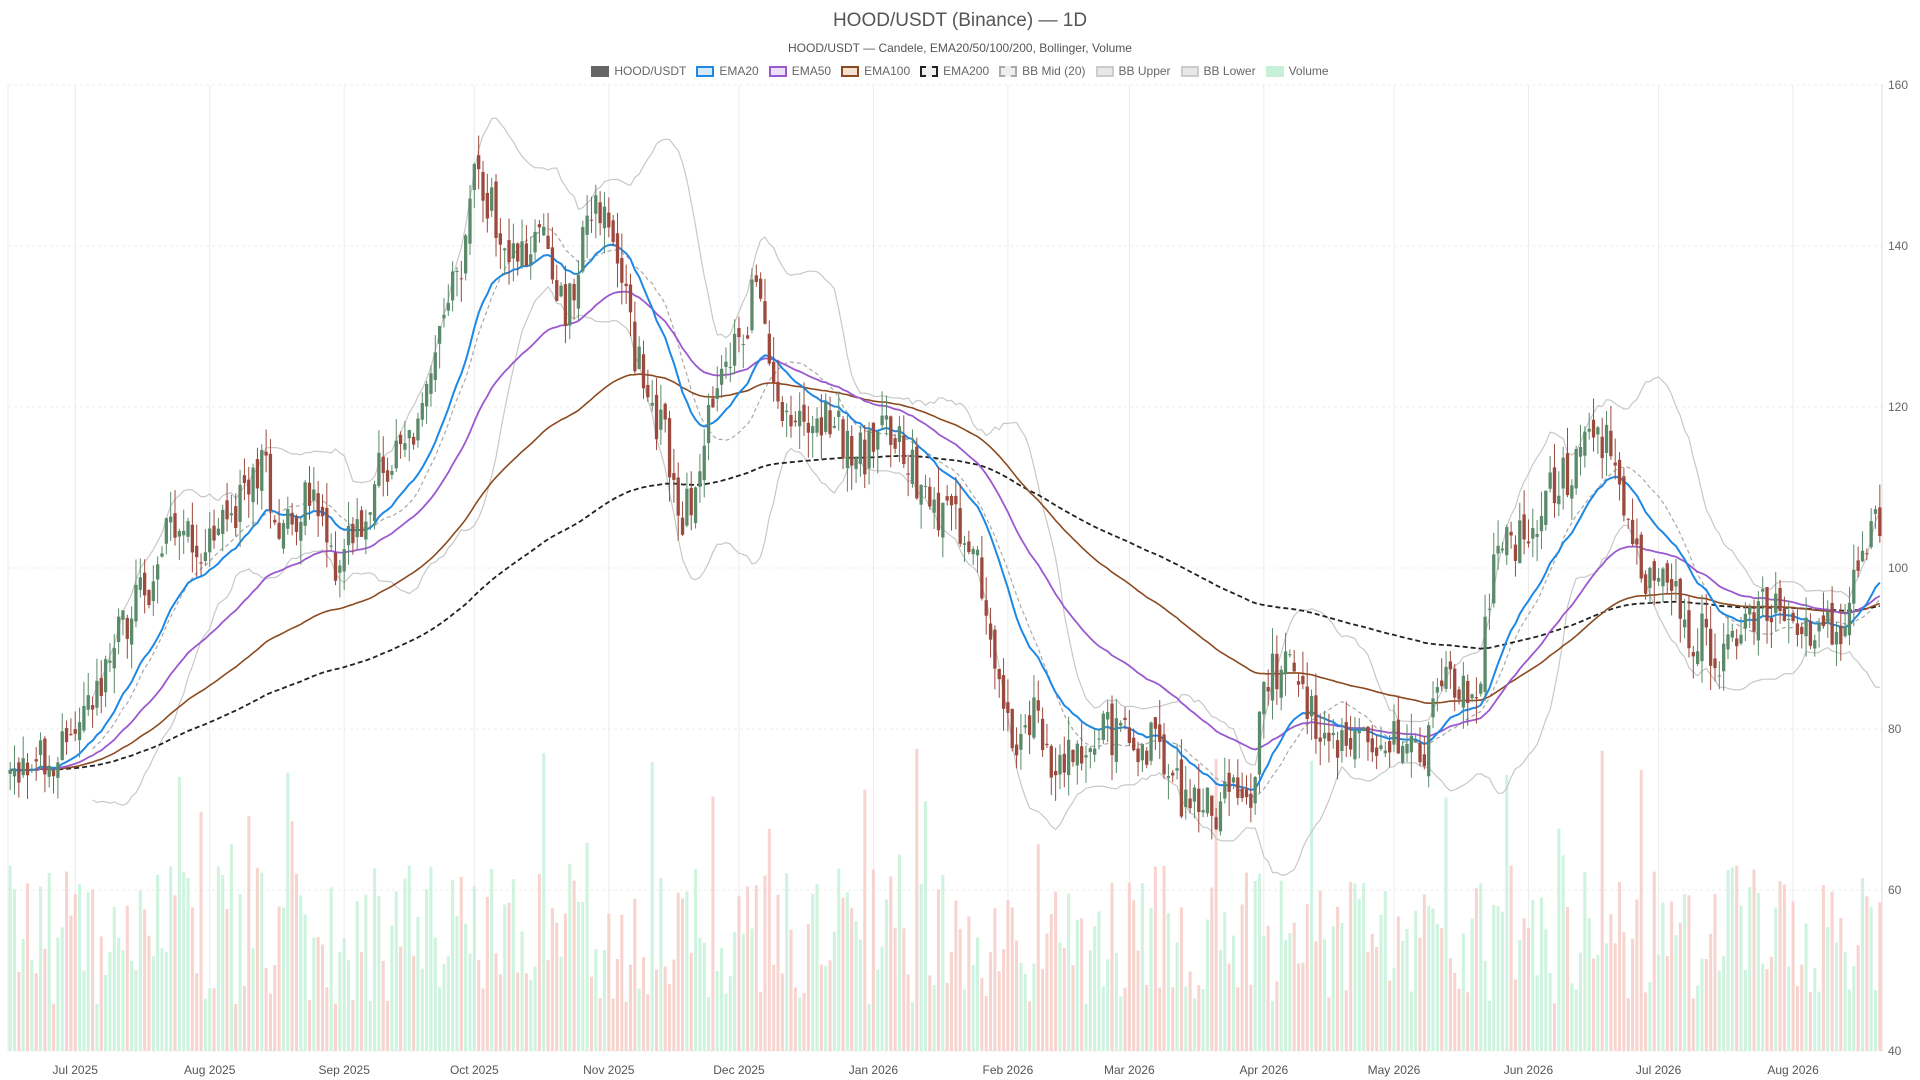  I want to click on legend-item: BB Mid (20), so click(1042, 71).